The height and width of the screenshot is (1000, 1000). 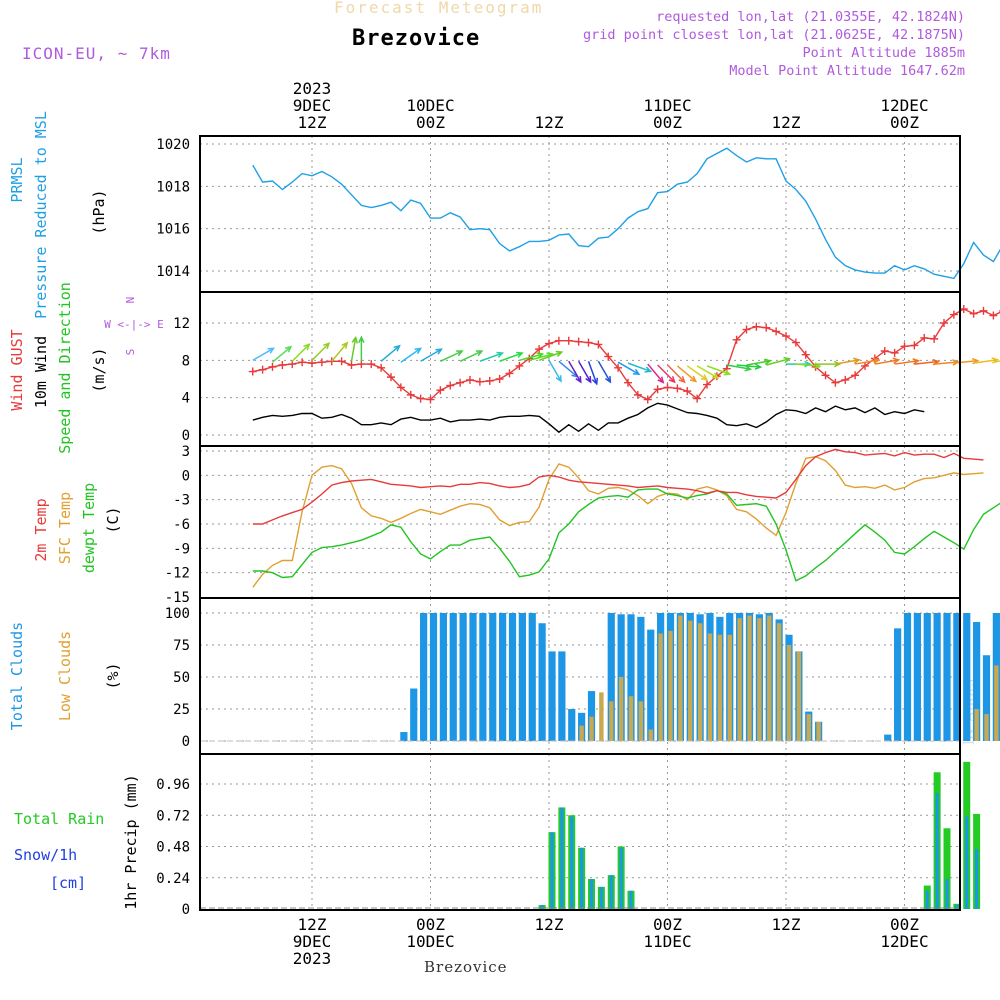 I want to click on wind-unit: (m/s), so click(x=99, y=369).